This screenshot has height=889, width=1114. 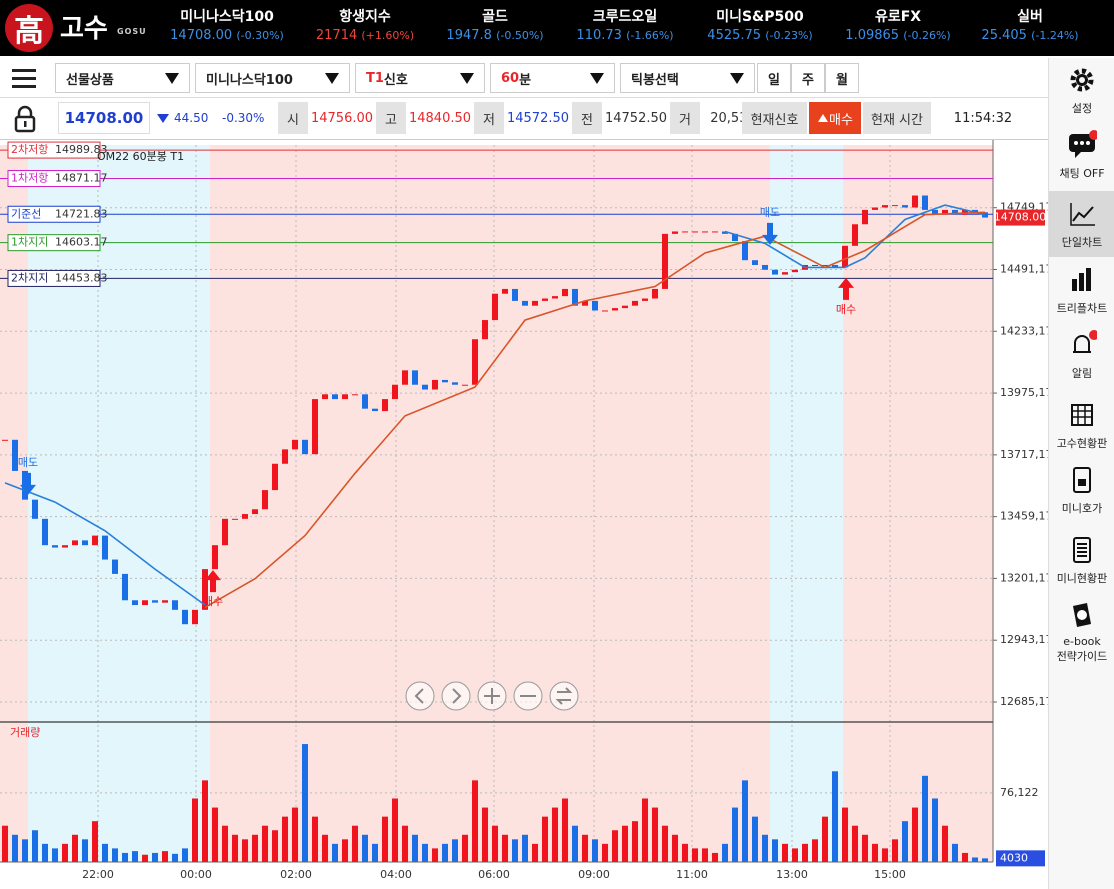 What do you see at coordinates (625, 24) in the screenshot?
I see `ticker: 크루드오일 110.73 (-1.66%)` at bounding box center [625, 24].